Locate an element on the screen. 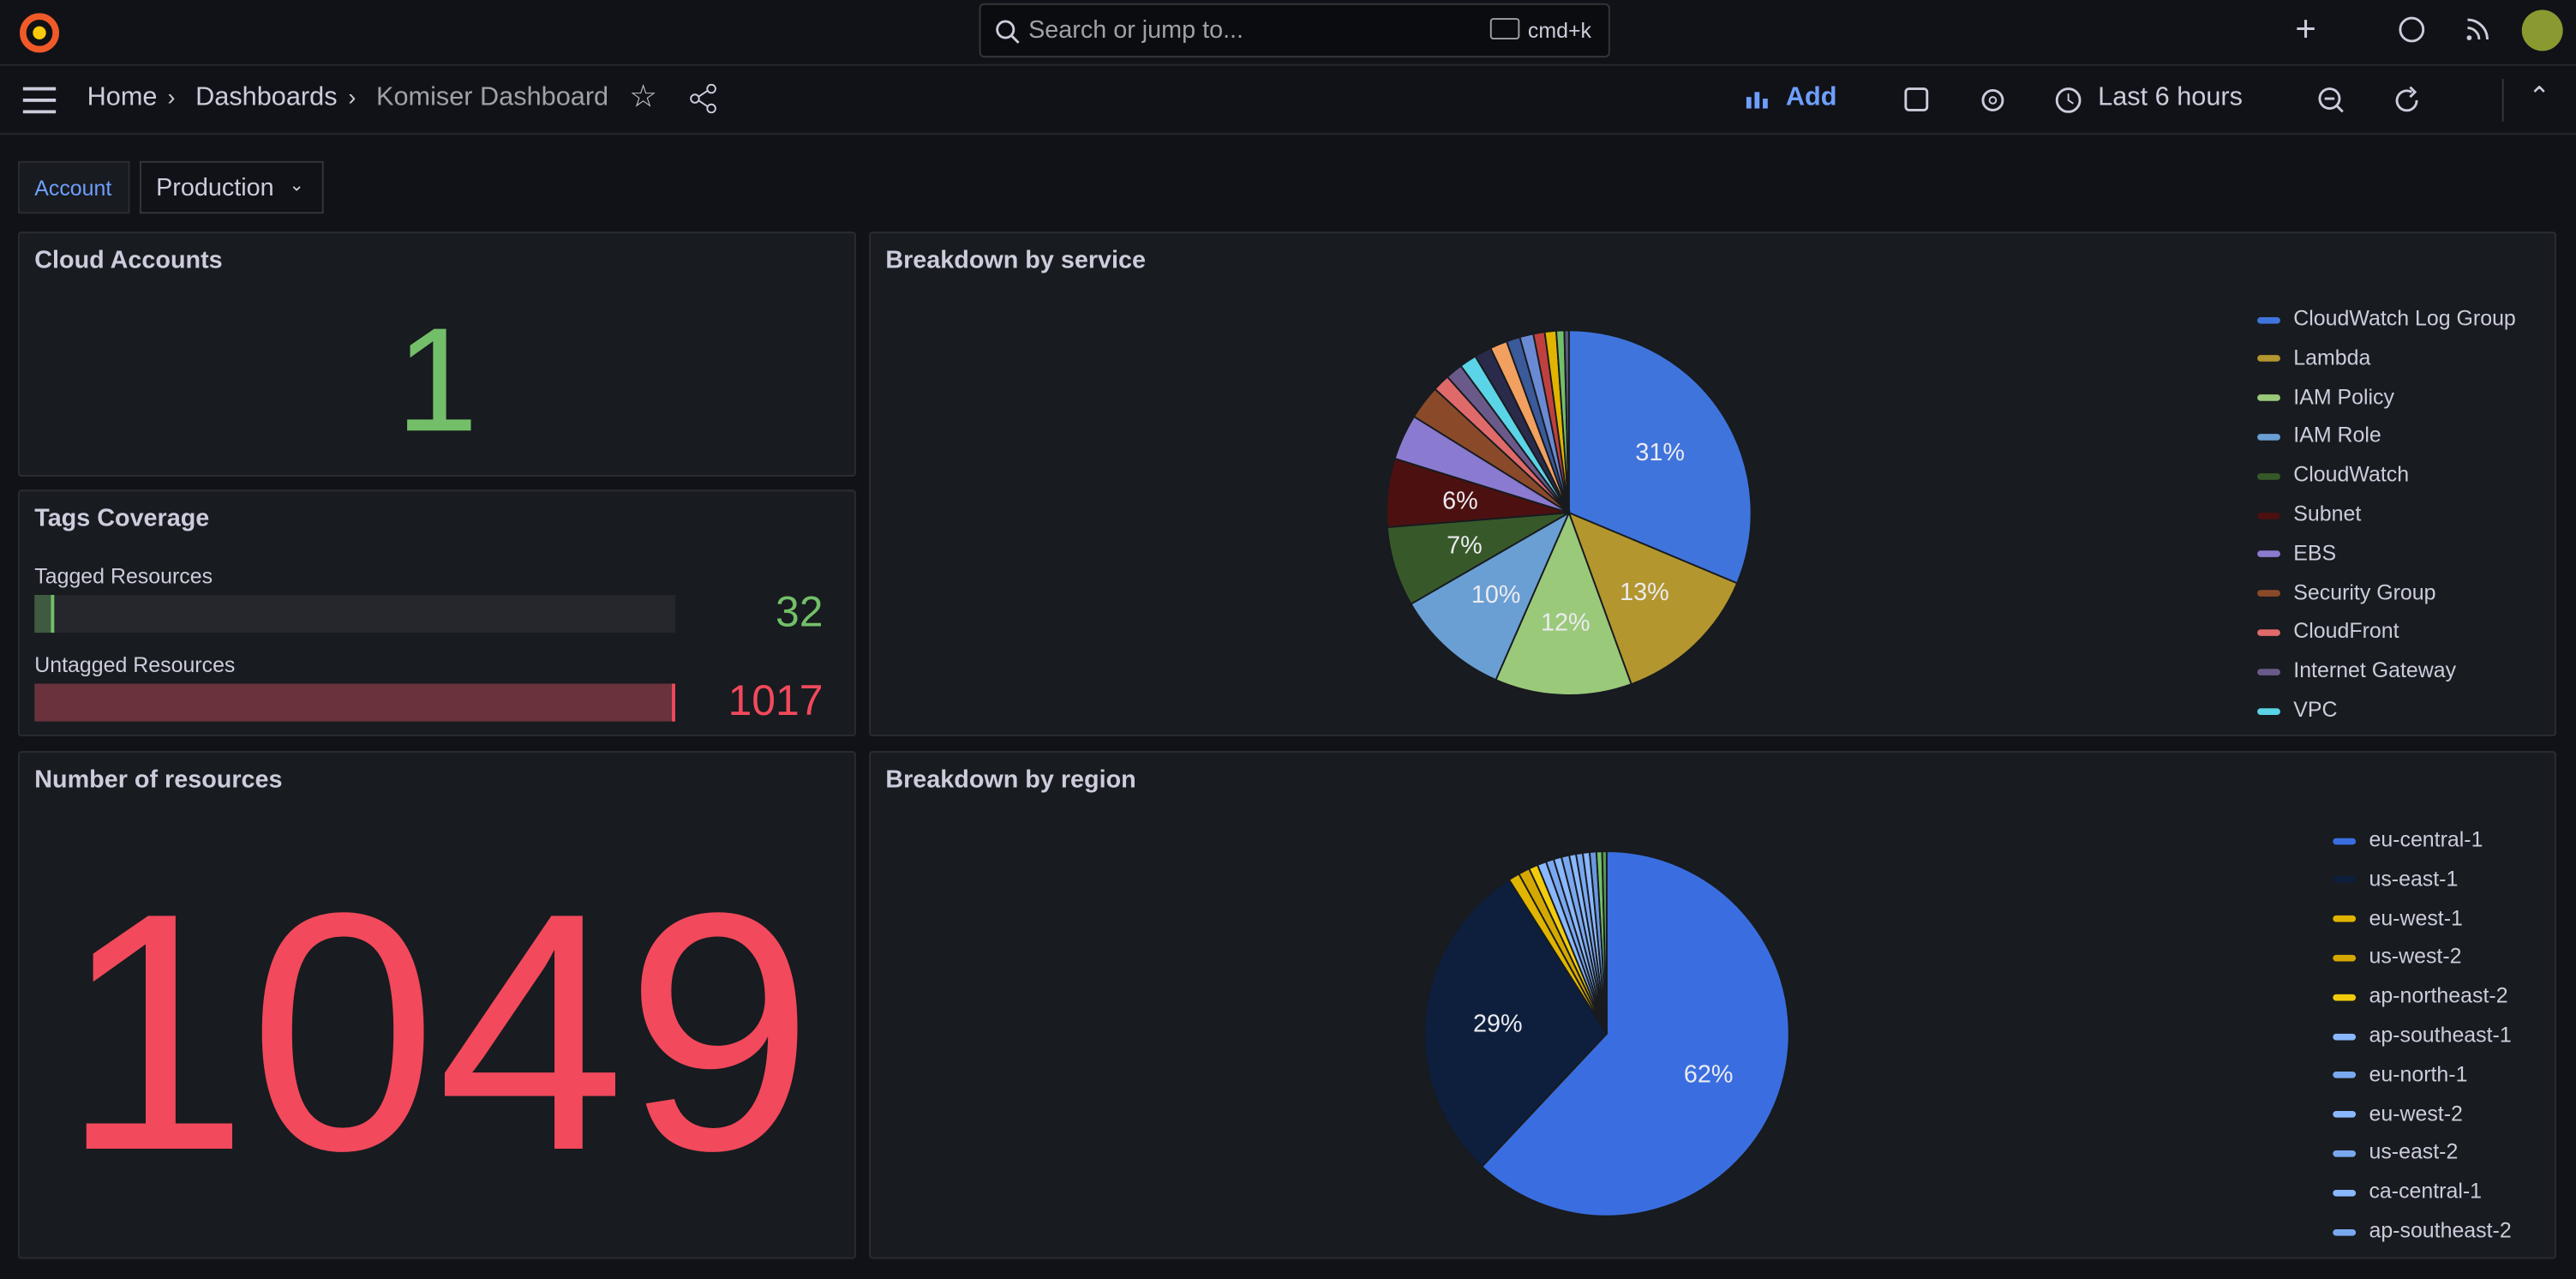 The image size is (2576, 1279). legend-item: eu-north-1 is located at coordinates (2400, 1073).